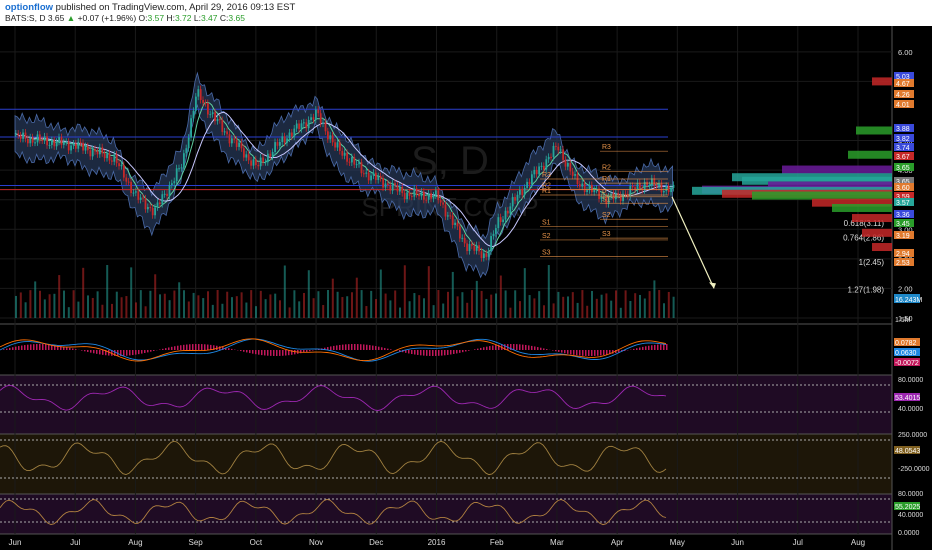 This screenshot has height=550, width=932. I want to click on pivot-label: R3, so click(546, 175).